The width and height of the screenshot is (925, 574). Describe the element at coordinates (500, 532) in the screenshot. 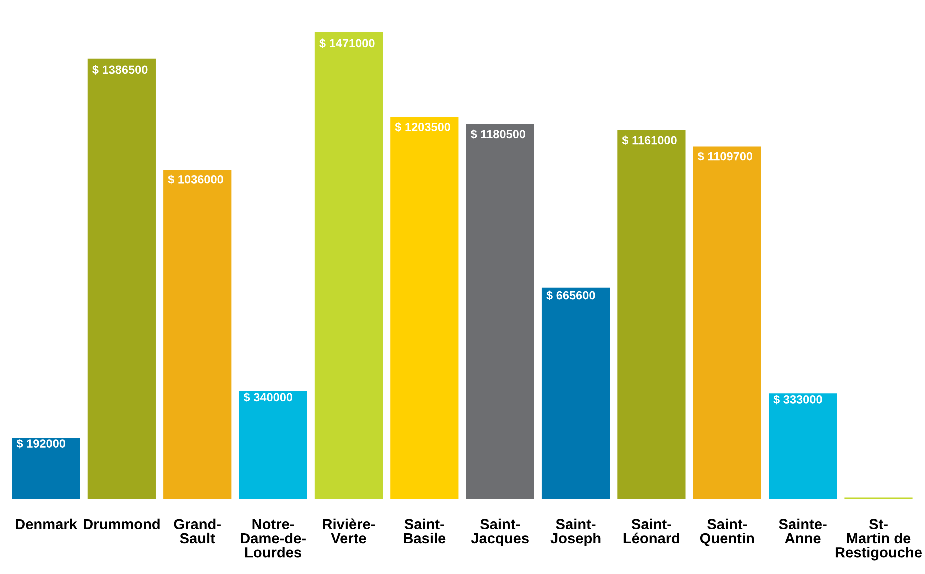

I see `x-tick-label: Saint-Jacques` at that location.